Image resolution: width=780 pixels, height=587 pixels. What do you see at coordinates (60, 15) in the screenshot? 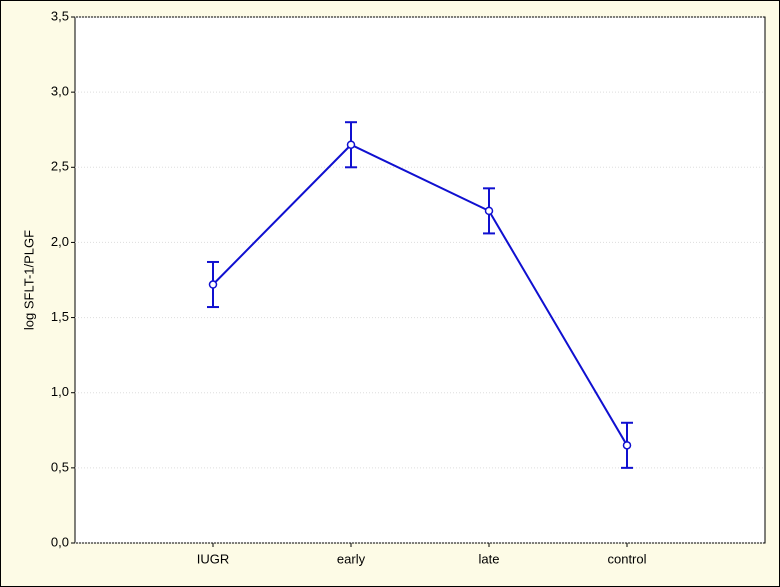
I see `y-tick-label: 3,5` at bounding box center [60, 15].